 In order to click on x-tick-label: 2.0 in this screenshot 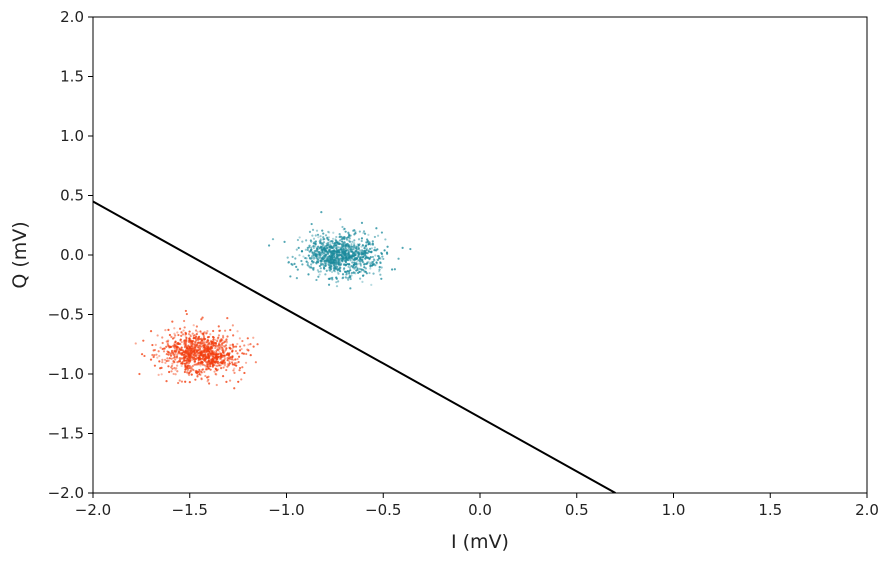, I will do `click(867, 510)`.